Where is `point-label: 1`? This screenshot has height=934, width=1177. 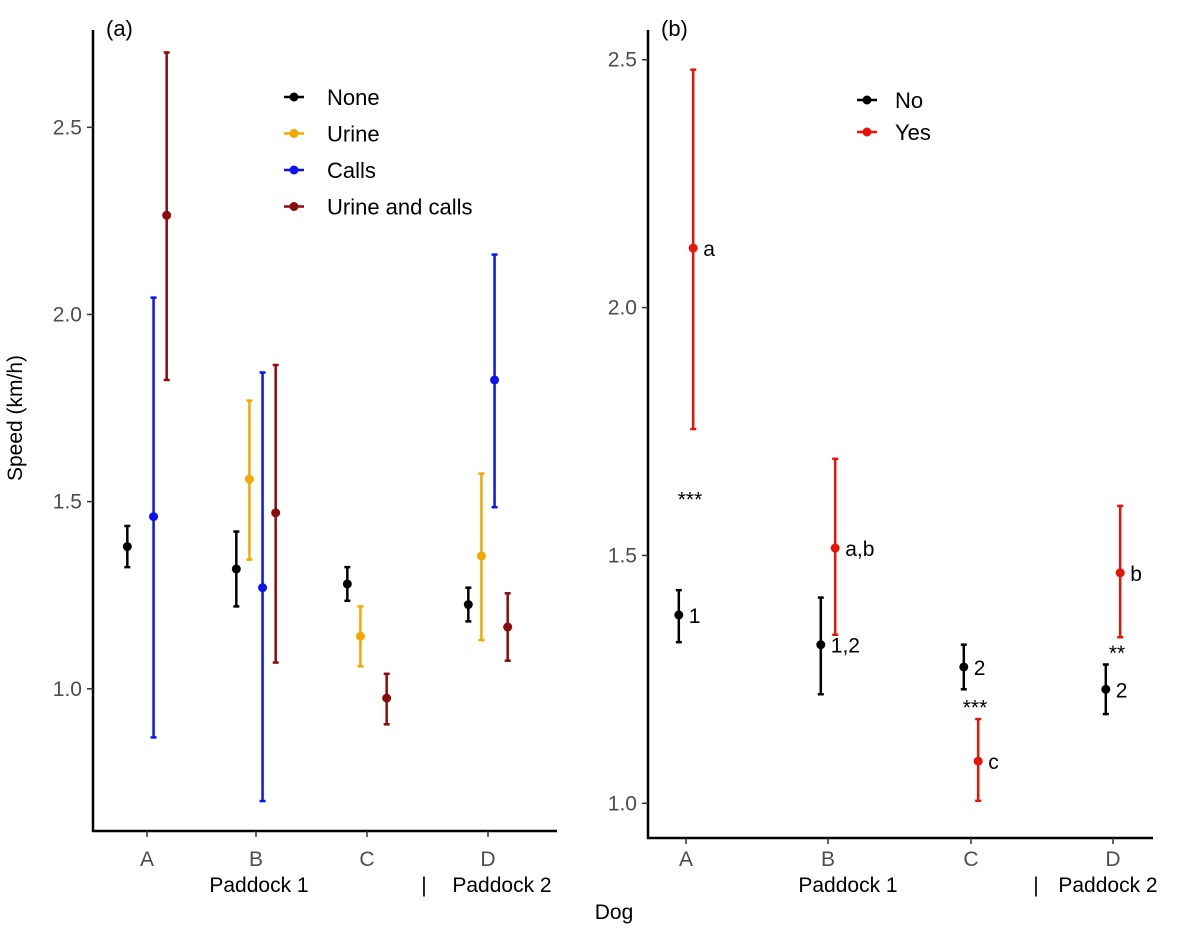 point-label: 1 is located at coordinates (695, 616).